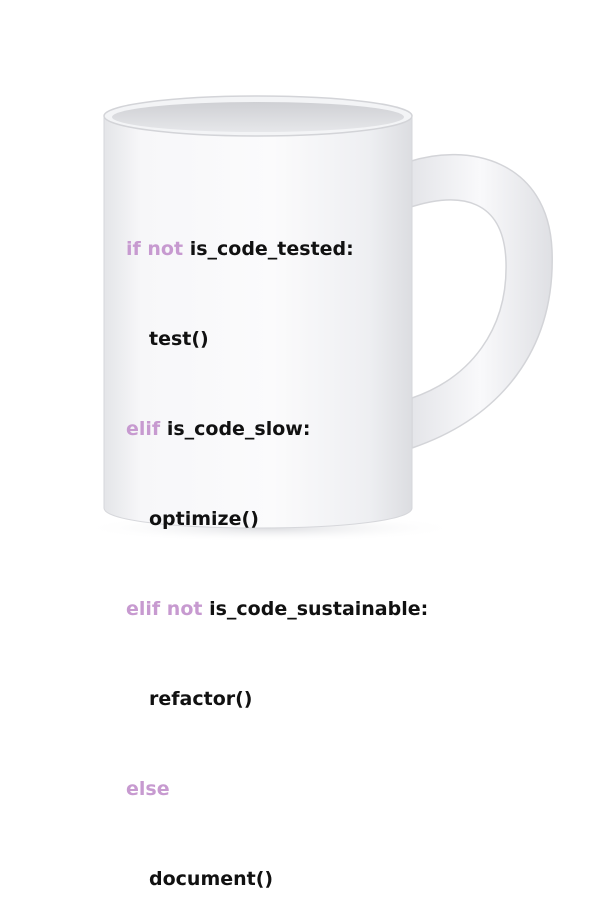 The width and height of the screenshot is (612, 924). What do you see at coordinates (155, 249) in the screenshot?
I see `code-keyword: if not` at bounding box center [155, 249].